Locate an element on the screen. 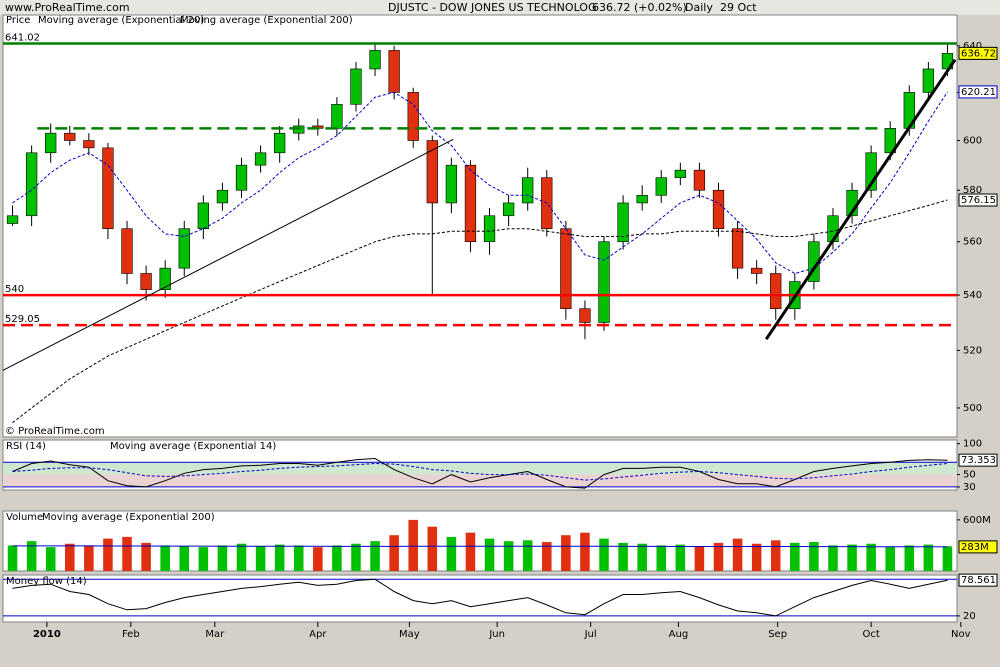  x-tick-label: Aug is located at coordinates (679, 634).